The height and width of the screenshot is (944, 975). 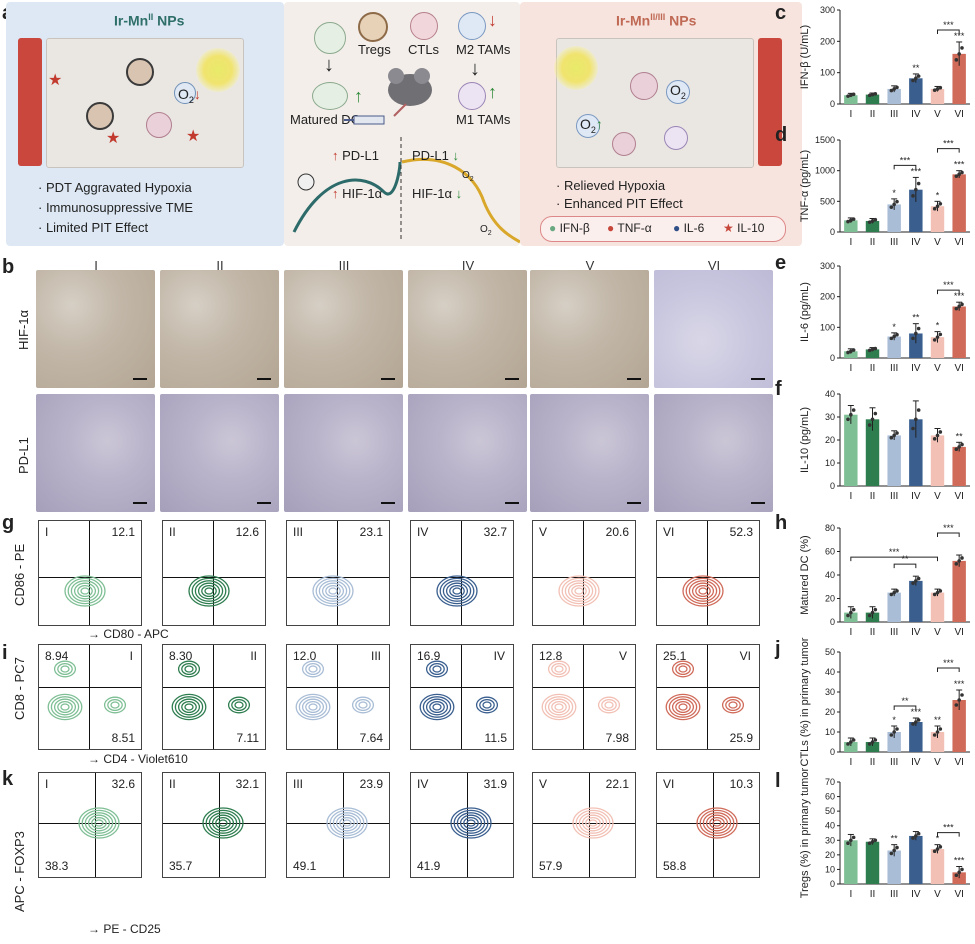 What do you see at coordinates (741, 784) in the screenshot?
I see `flow-k-upper-right: 10.3` at bounding box center [741, 784].